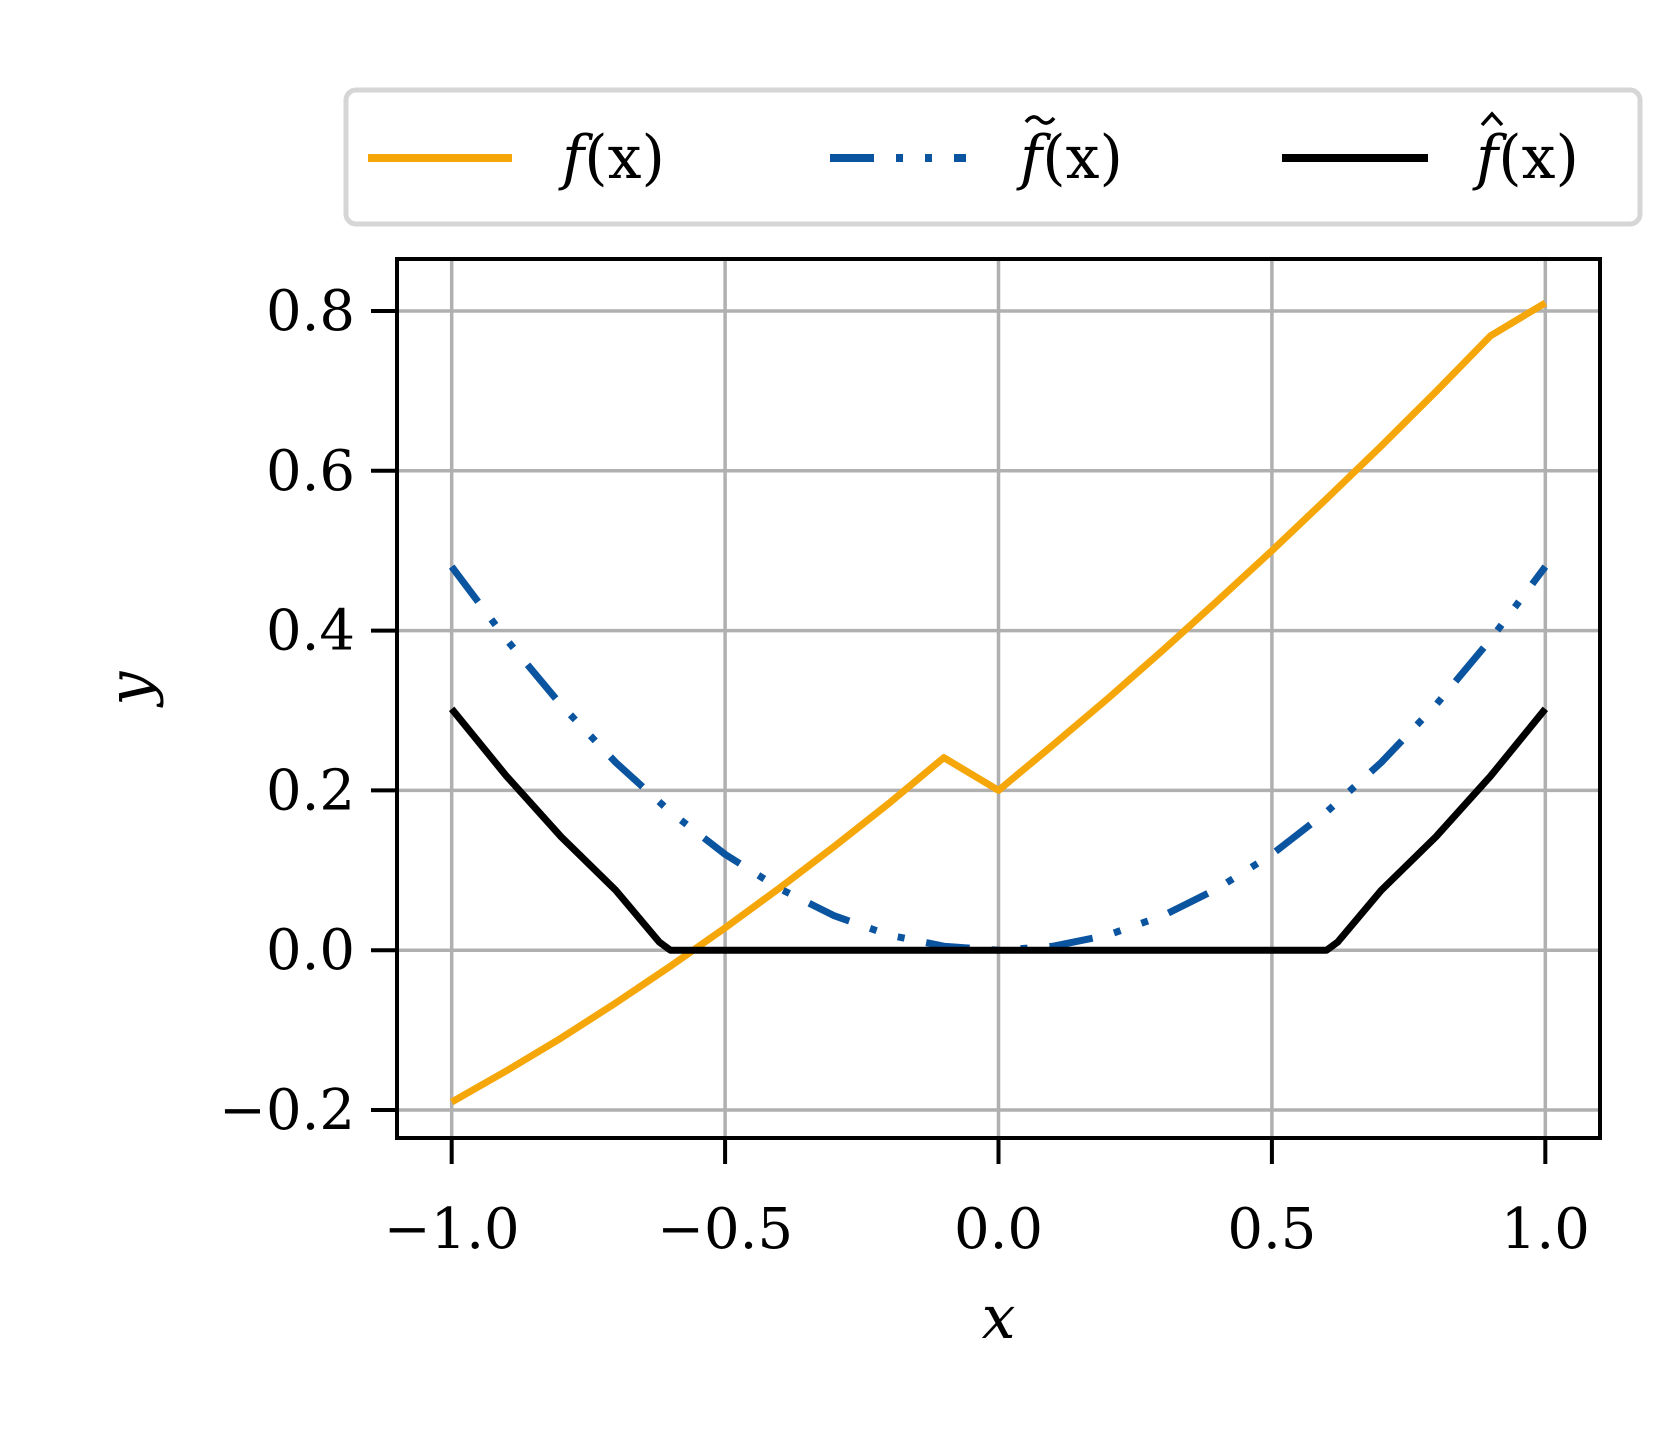 This screenshot has height=1440, width=1680. Describe the element at coordinates (310, 471) in the screenshot. I see `y-tick-label: 0.6` at that location.